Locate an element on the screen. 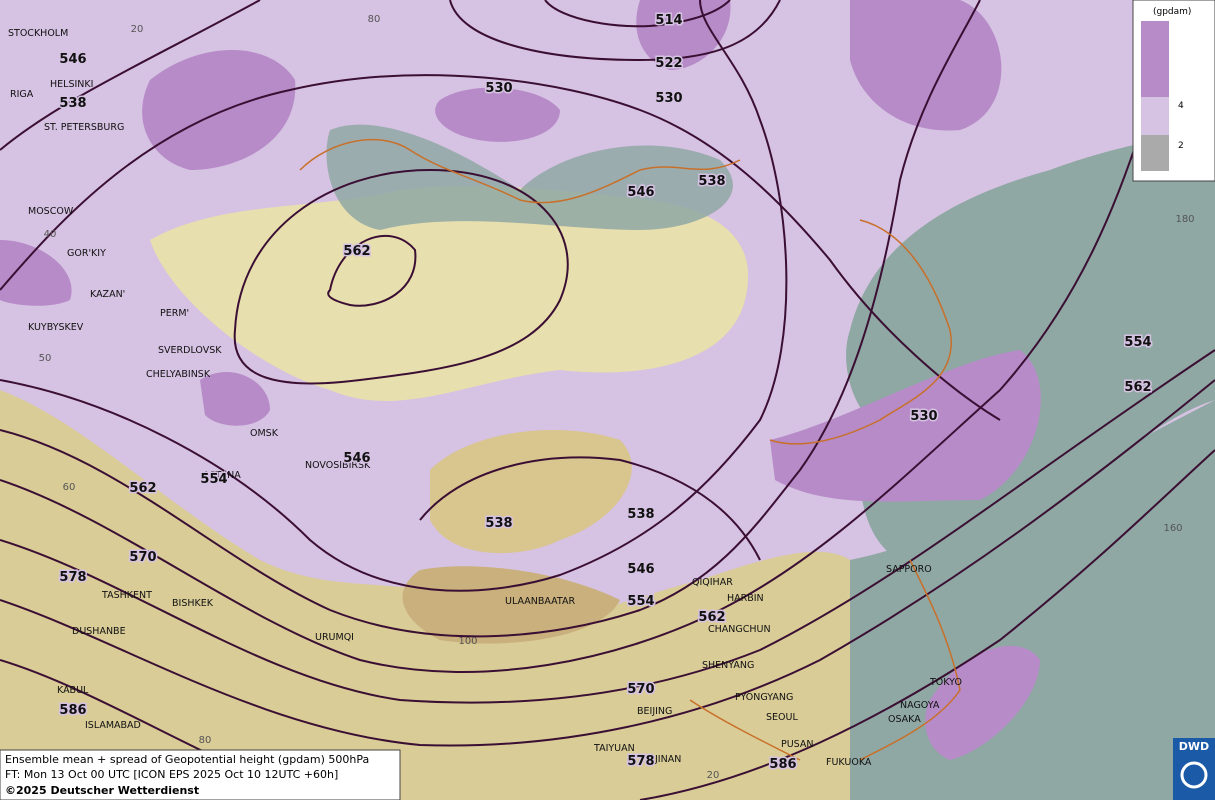  city-label: PERM' is located at coordinates (174, 313).